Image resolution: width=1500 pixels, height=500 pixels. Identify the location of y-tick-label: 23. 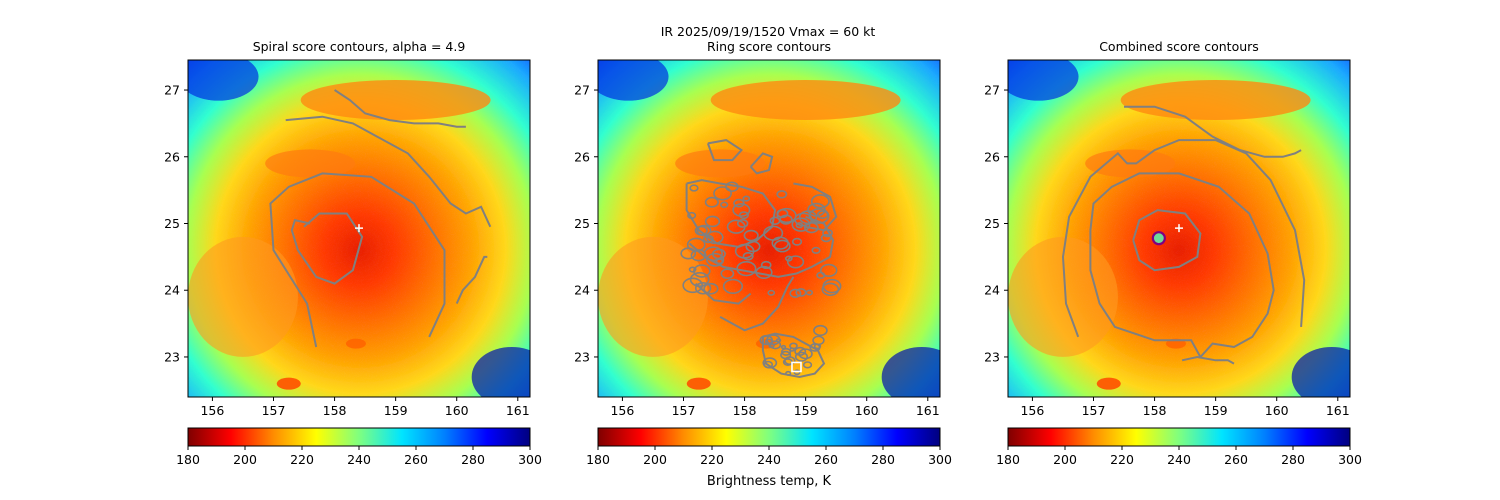
(992, 356).